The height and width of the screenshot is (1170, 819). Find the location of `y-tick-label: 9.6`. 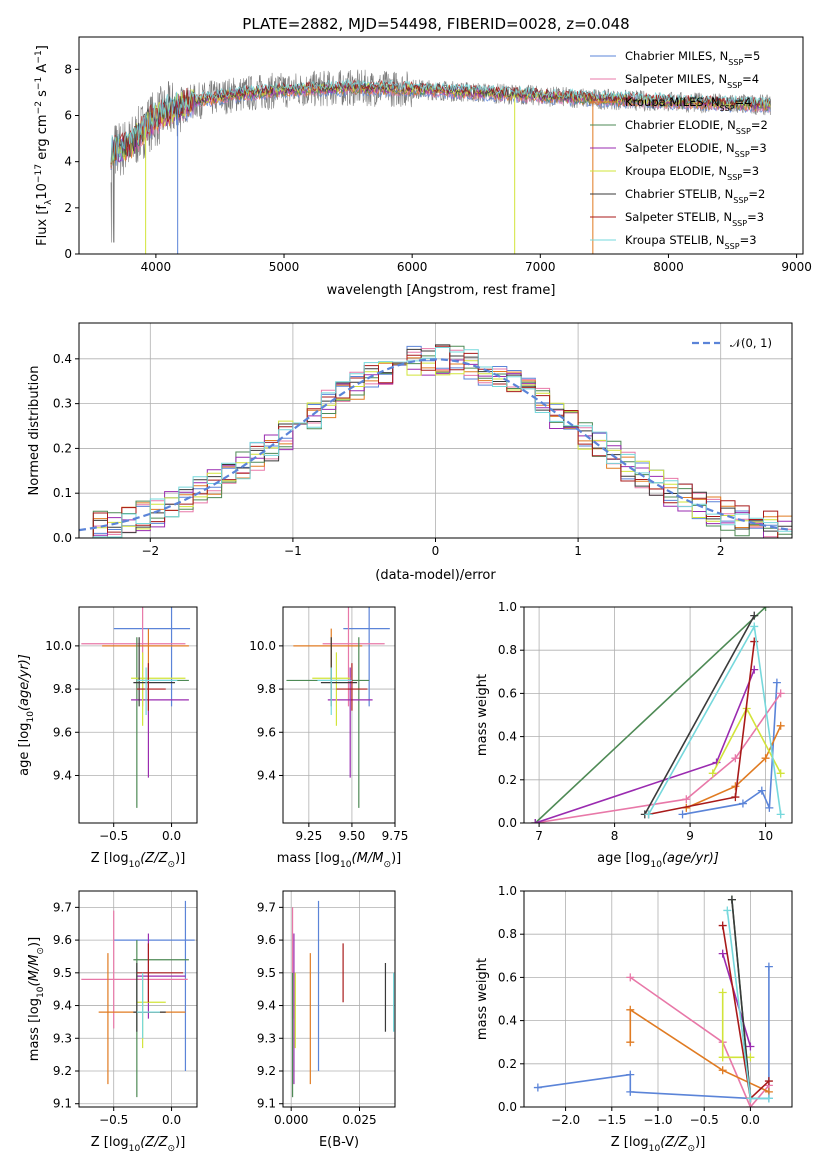

y-tick-label: 9.6 is located at coordinates (62, 732).